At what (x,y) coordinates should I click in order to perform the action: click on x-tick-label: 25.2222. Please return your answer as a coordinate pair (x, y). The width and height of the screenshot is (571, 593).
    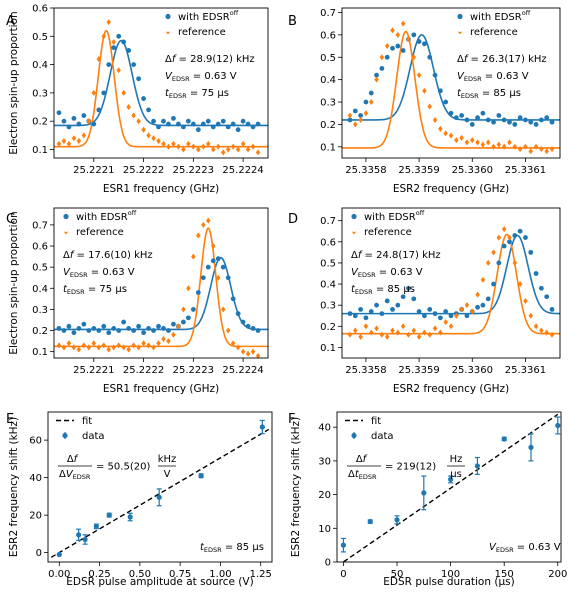
    Looking at the image, I should click on (143, 170).